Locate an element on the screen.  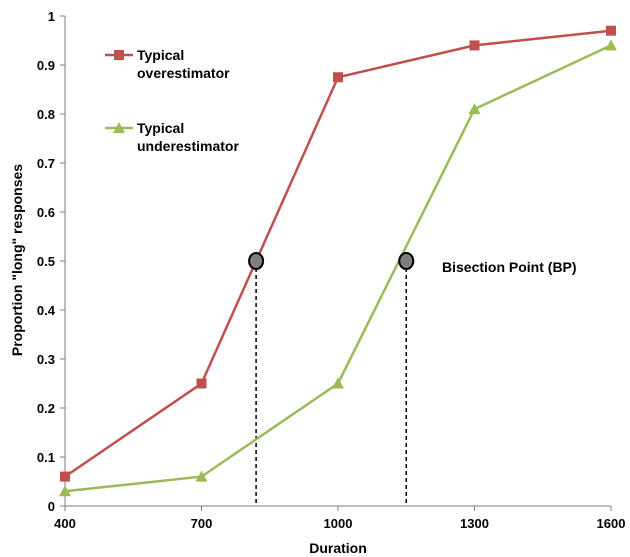
y-tick-label: 0.5 is located at coordinates (46, 261).